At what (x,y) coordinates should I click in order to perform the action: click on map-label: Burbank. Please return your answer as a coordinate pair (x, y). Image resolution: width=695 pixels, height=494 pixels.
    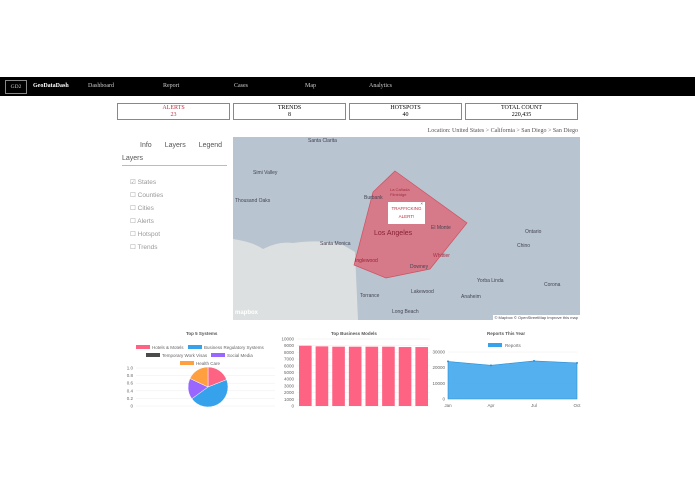
    Looking at the image, I should click on (373, 198).